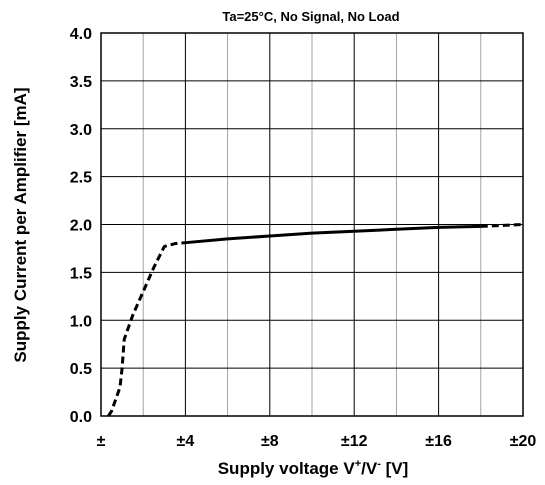 The height and width of the screenshot is (485, 545). What do you see at coordinates (81, 130) in the screenshot?
I see `y-tick-label: 3.0` at bounding box center [81, 130].